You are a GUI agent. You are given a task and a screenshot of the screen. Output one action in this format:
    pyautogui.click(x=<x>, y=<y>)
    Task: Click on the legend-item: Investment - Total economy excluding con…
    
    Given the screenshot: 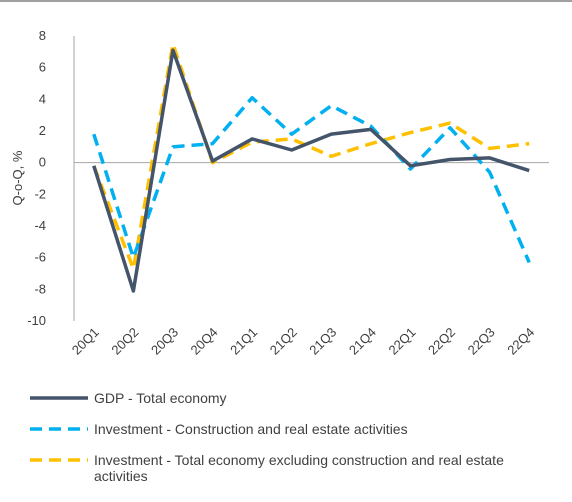 What is the action you would take?
    pyautogui.click(x=293, y=468)
    